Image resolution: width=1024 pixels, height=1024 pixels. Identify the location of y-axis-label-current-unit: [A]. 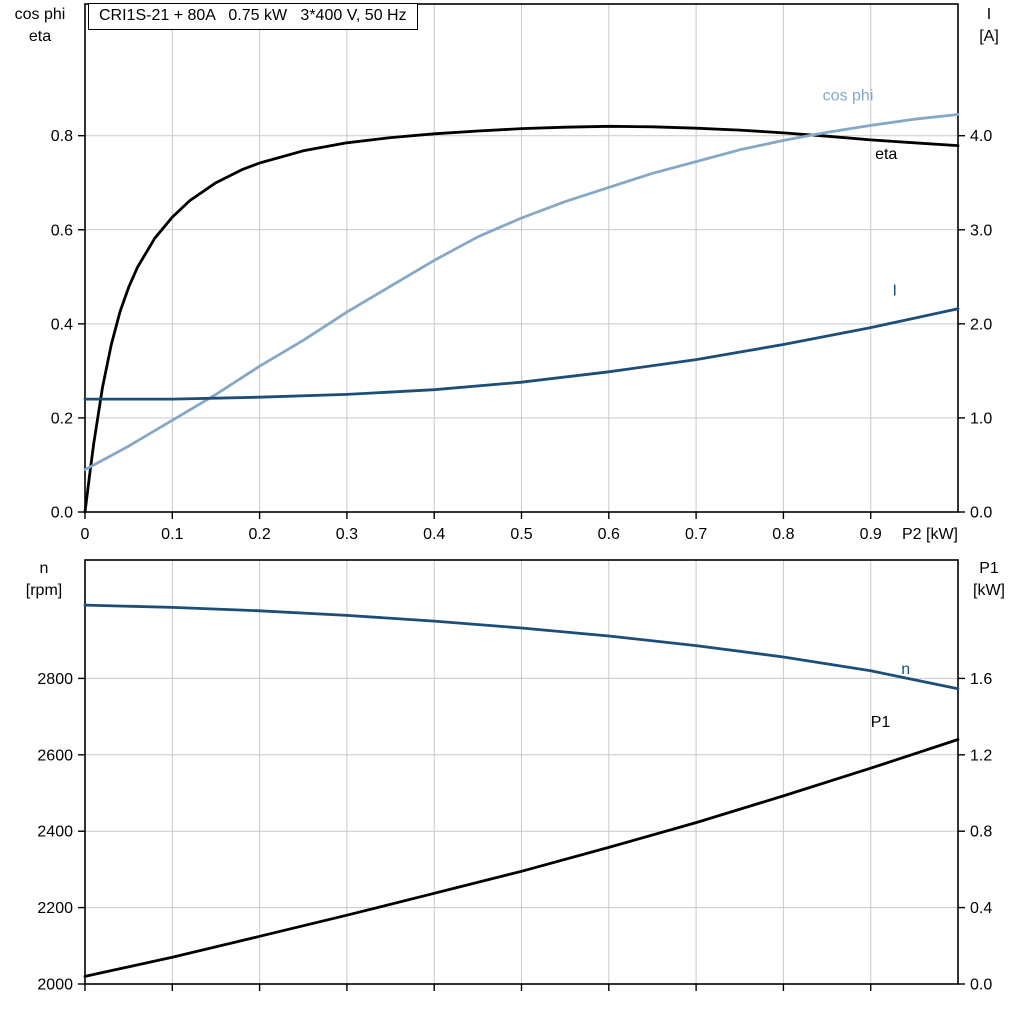
(989, 36).